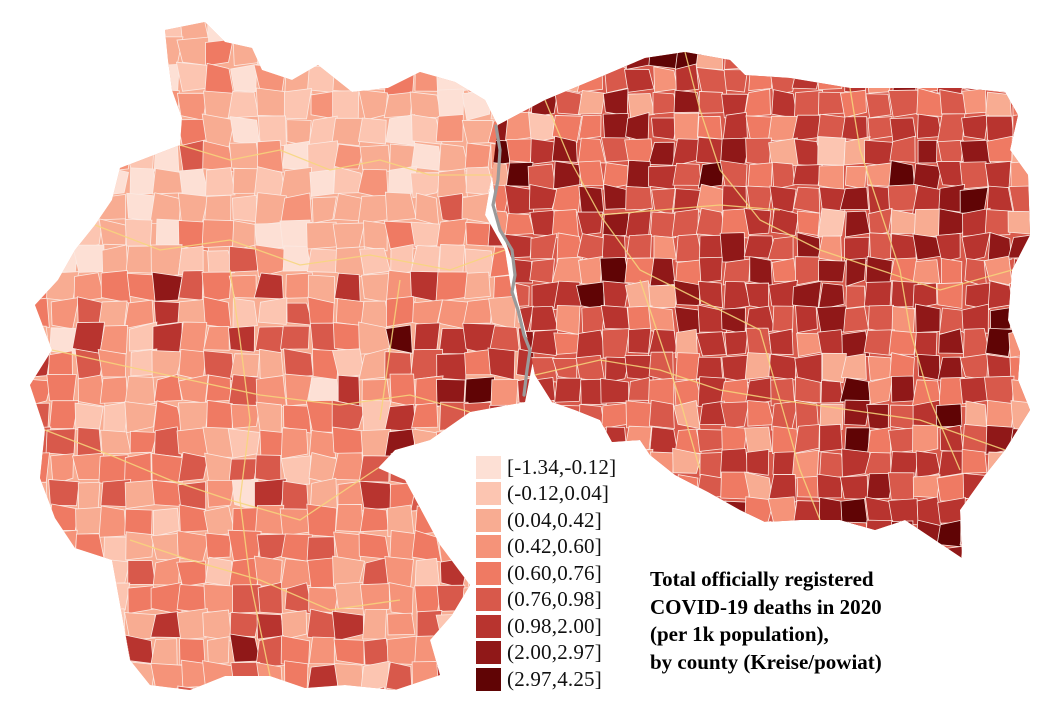 The image size is (1057, 711). I want to click on legend-label: (0.98,2.00], so click(554, 625).